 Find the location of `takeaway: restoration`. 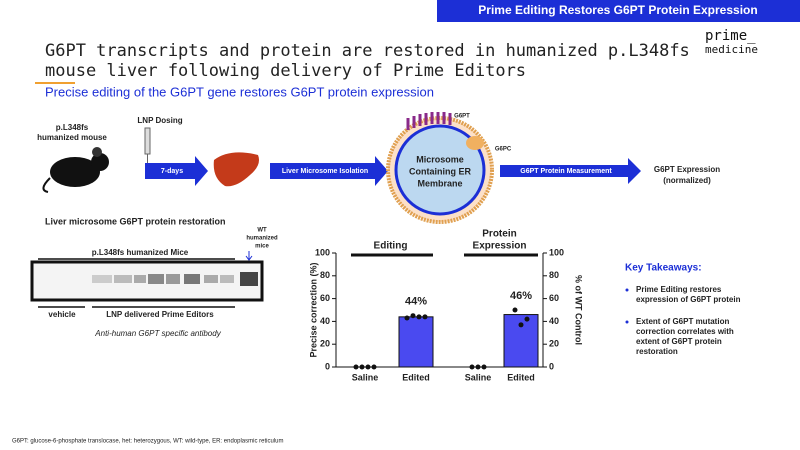

takeaway: restoration is located at coordinates (657, 351).